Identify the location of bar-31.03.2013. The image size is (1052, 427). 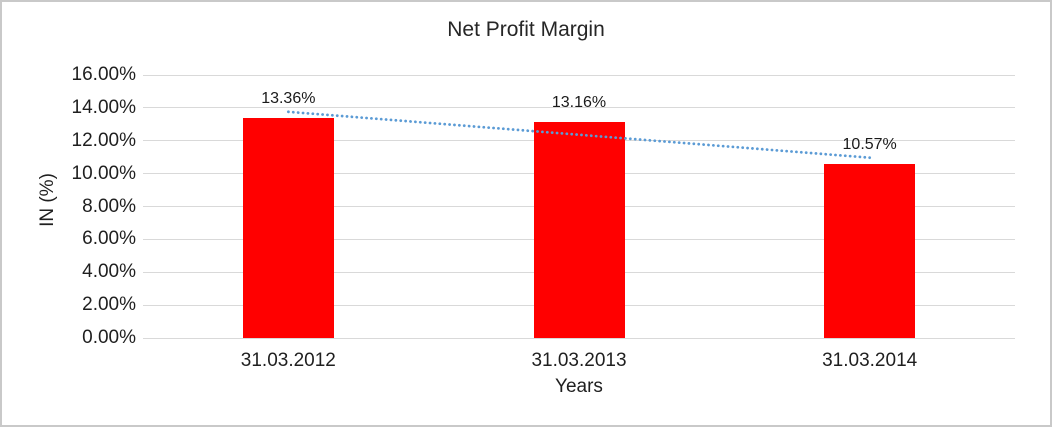
(579, 229).